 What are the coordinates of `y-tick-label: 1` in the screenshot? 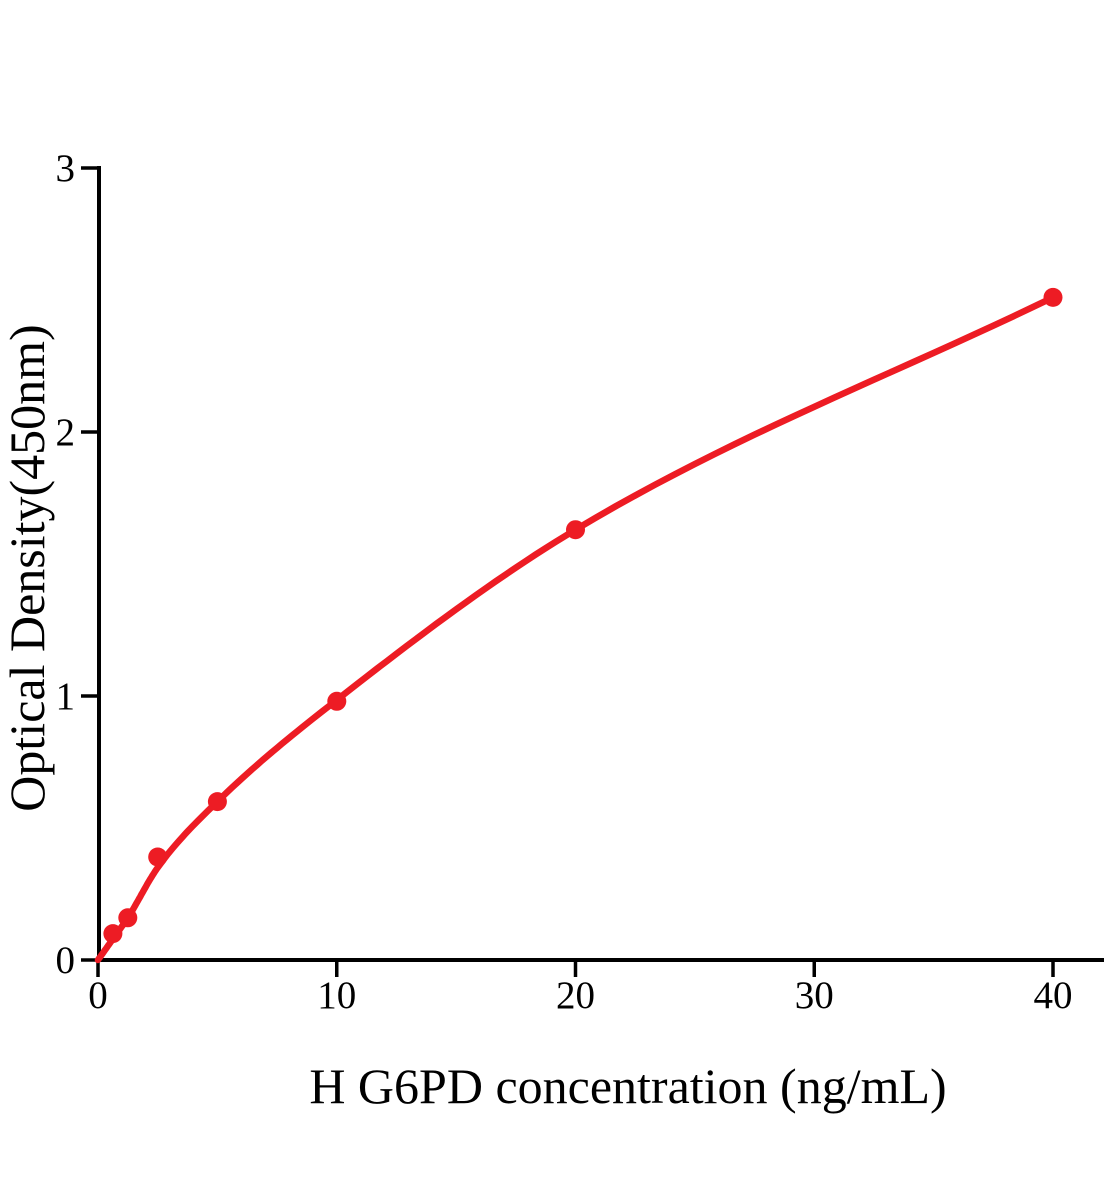 It's located at (66, 696).